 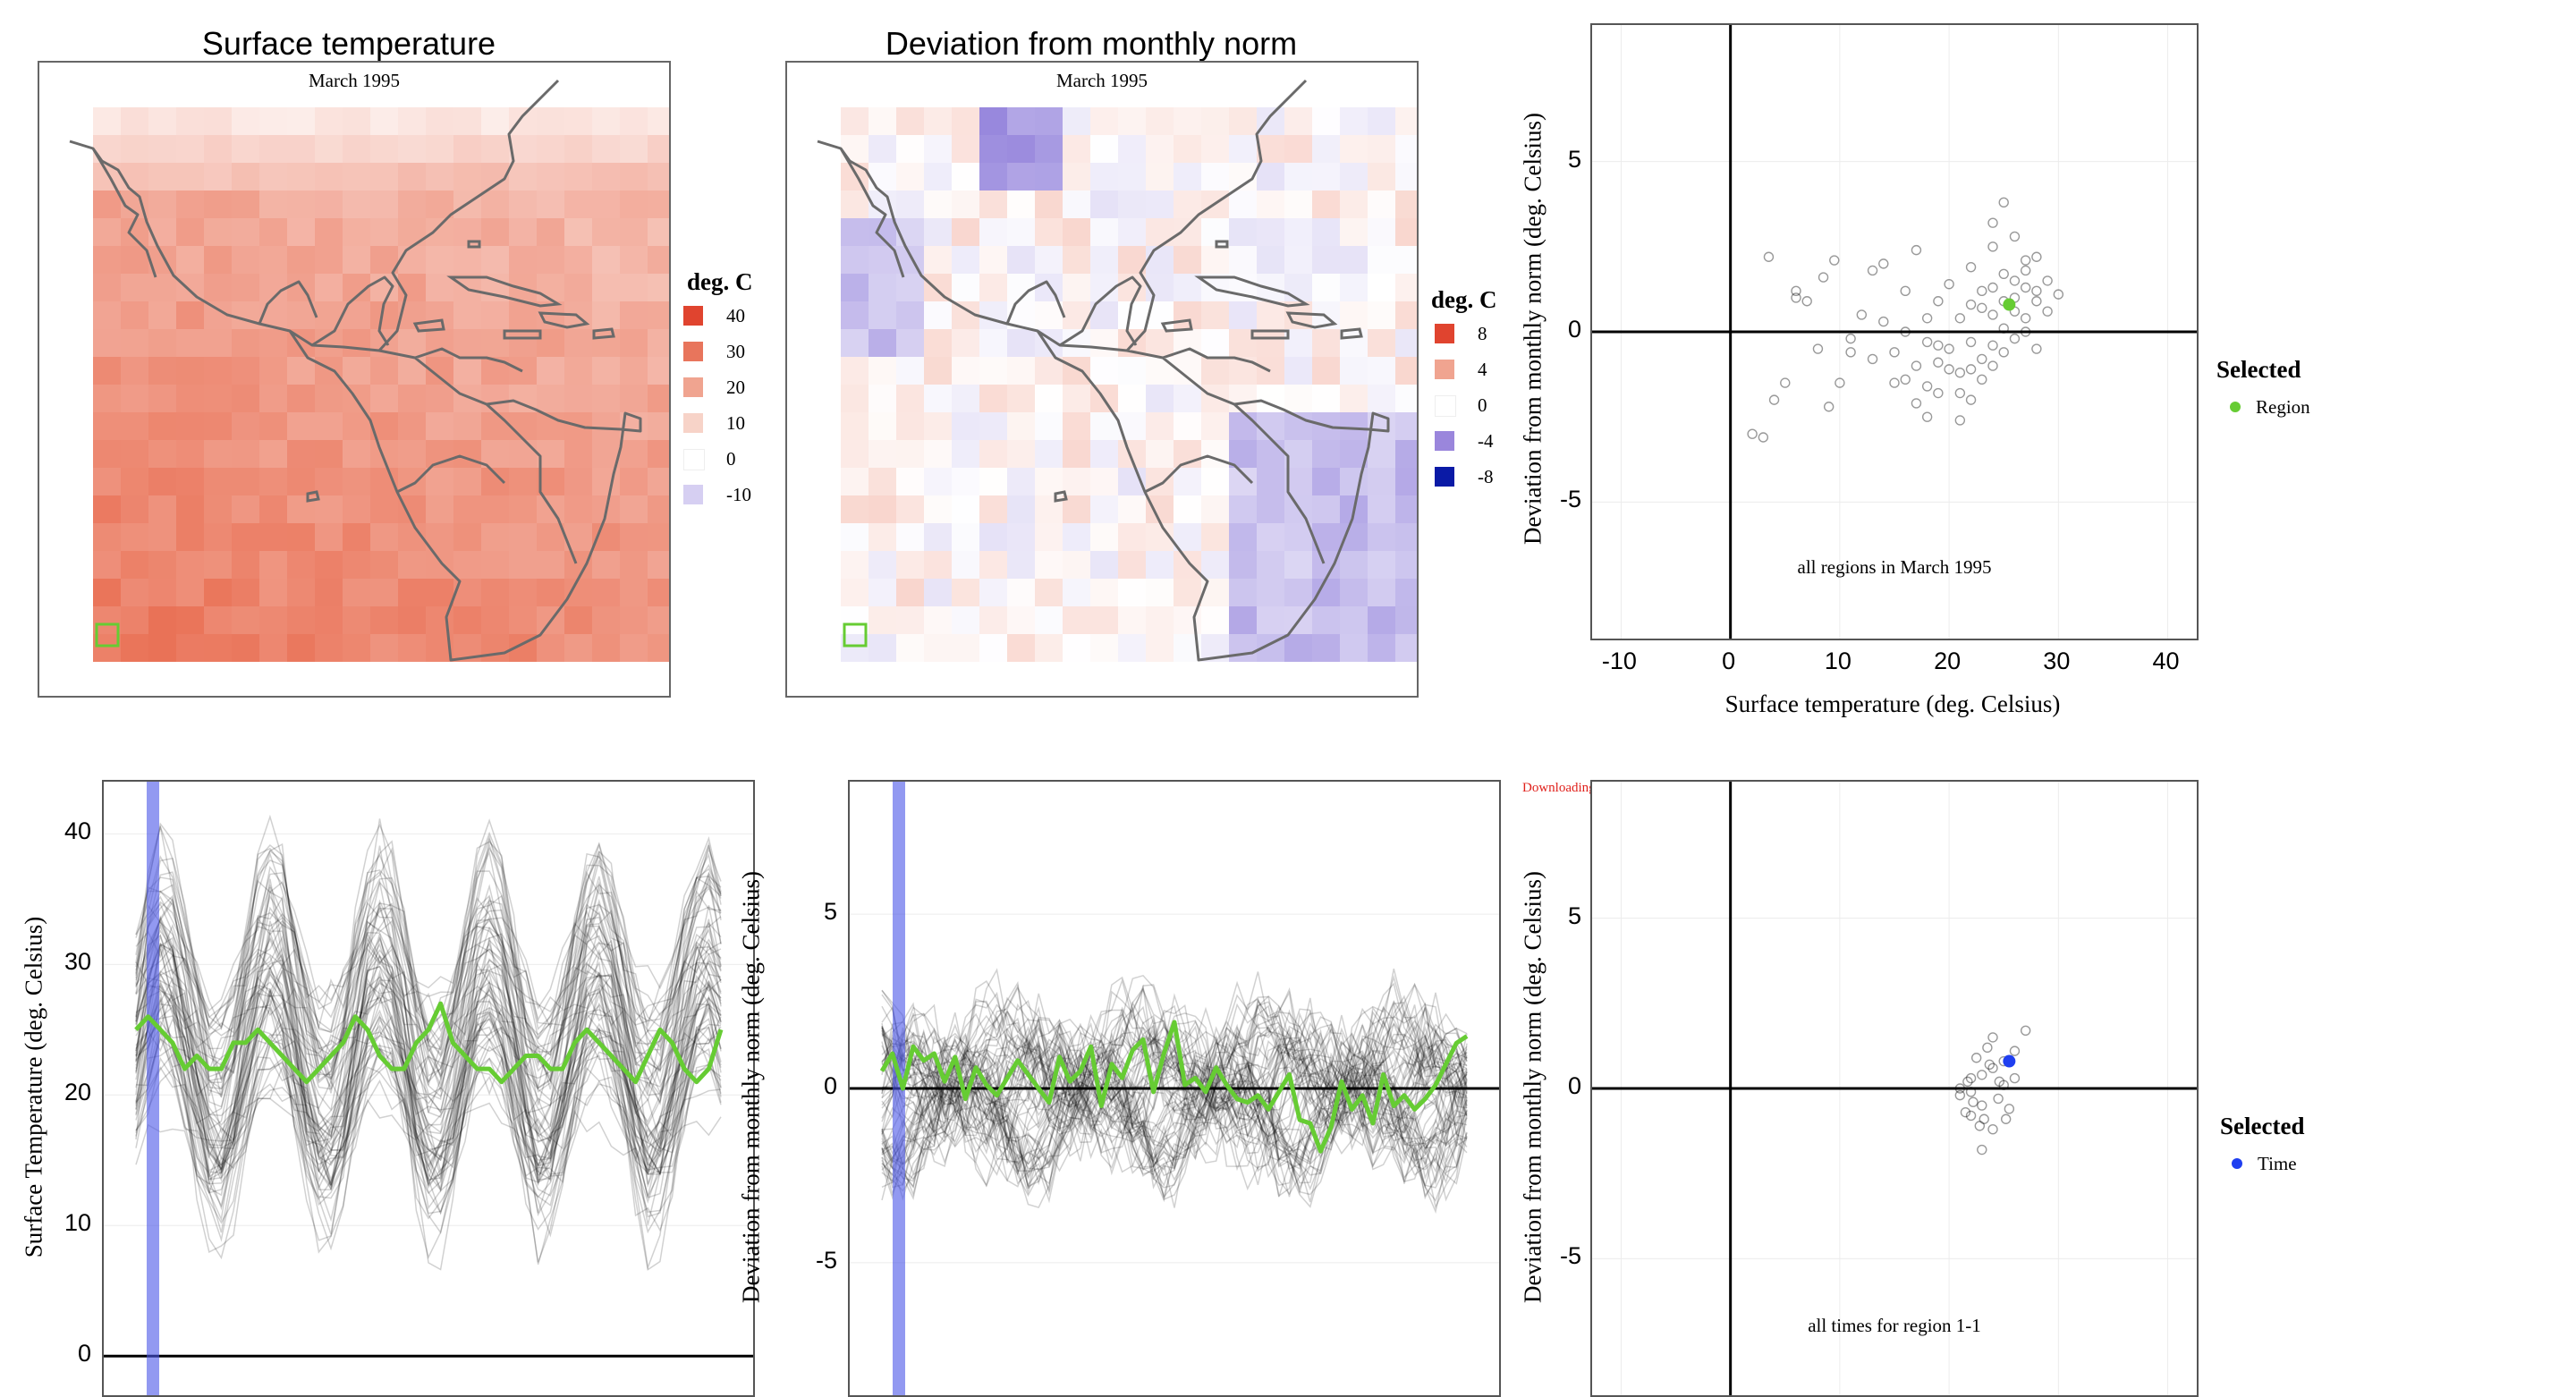 What do you see at coordinates (1103, 370) in the screenshot?
I see `coastline` at bounding box center [1103, 370].